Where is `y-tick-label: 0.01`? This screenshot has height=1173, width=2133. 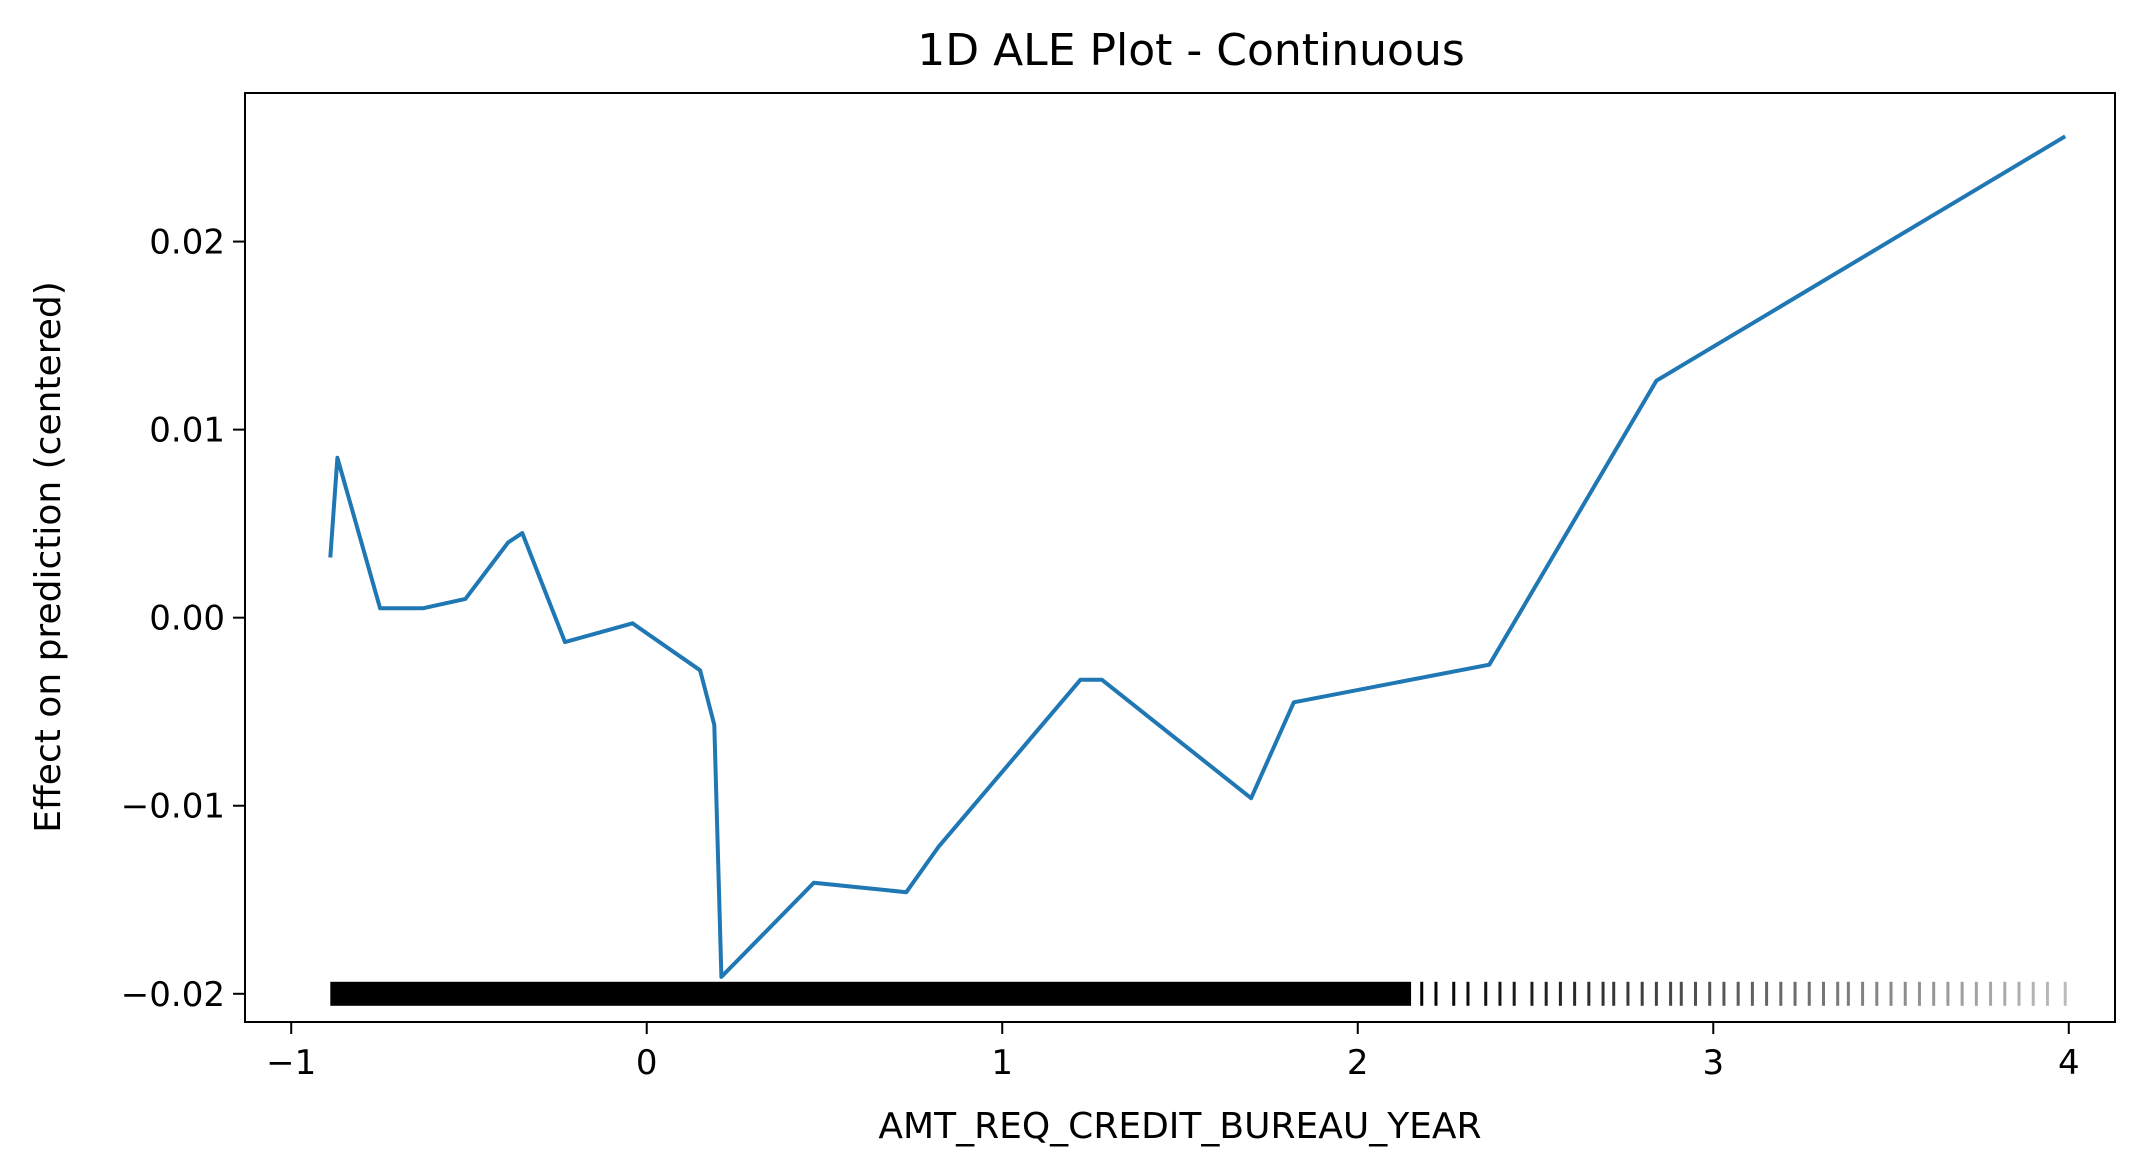
y-tick-label: 0.01 is located at coordinates (187, 431).